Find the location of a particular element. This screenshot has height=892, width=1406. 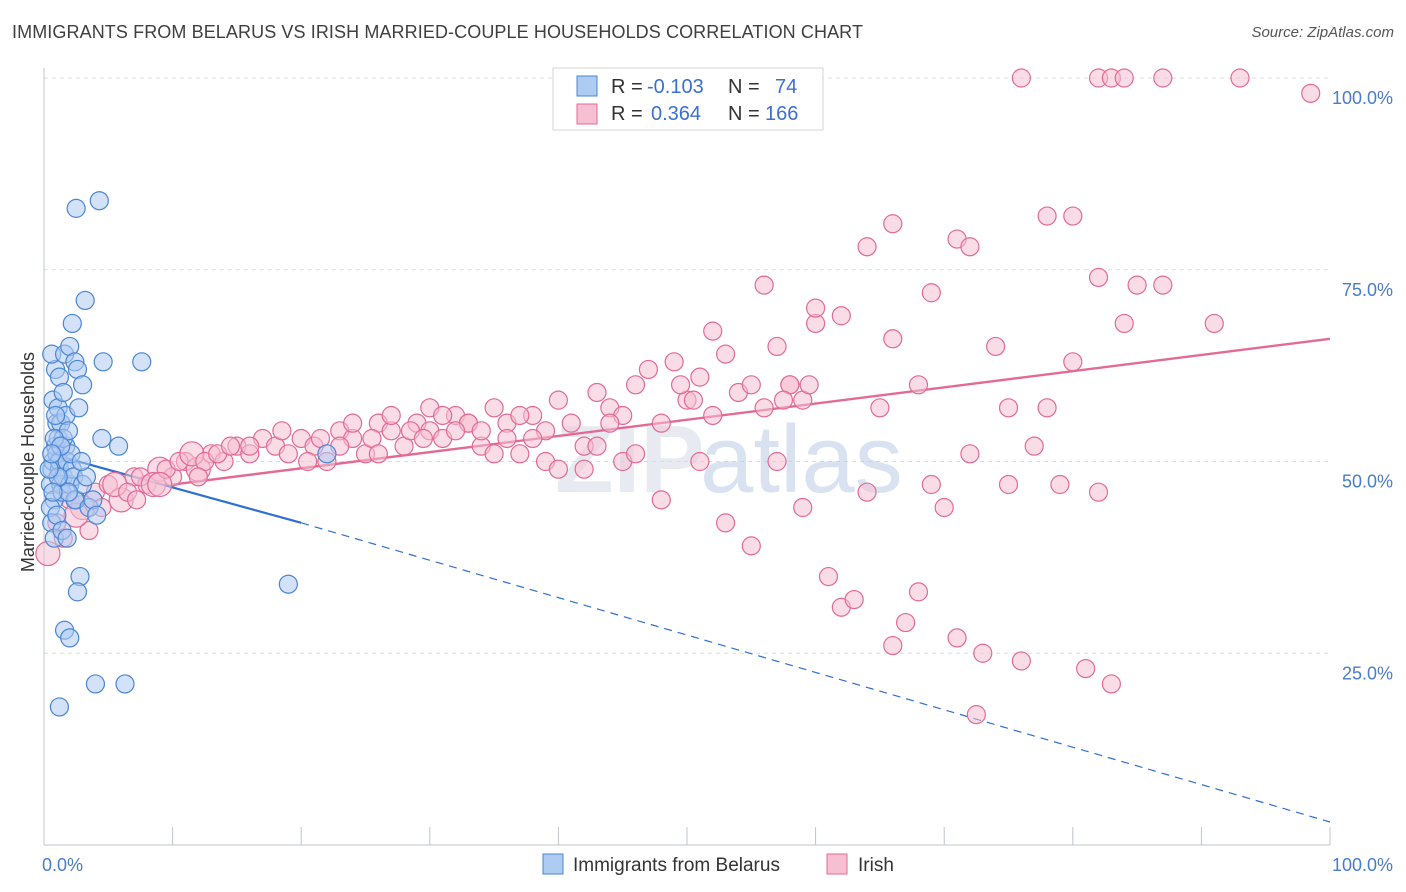

belarus-trend-line is located at coordinates (176, 488).